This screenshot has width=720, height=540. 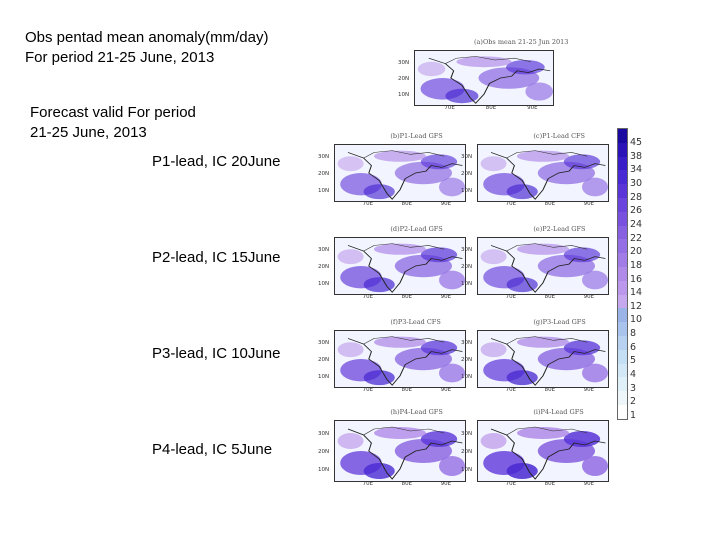 I want to click on map-panel: (h)P4-Lead GFS 30N 20N 10N 70E 80E 90E, so click(x=396, y=450).